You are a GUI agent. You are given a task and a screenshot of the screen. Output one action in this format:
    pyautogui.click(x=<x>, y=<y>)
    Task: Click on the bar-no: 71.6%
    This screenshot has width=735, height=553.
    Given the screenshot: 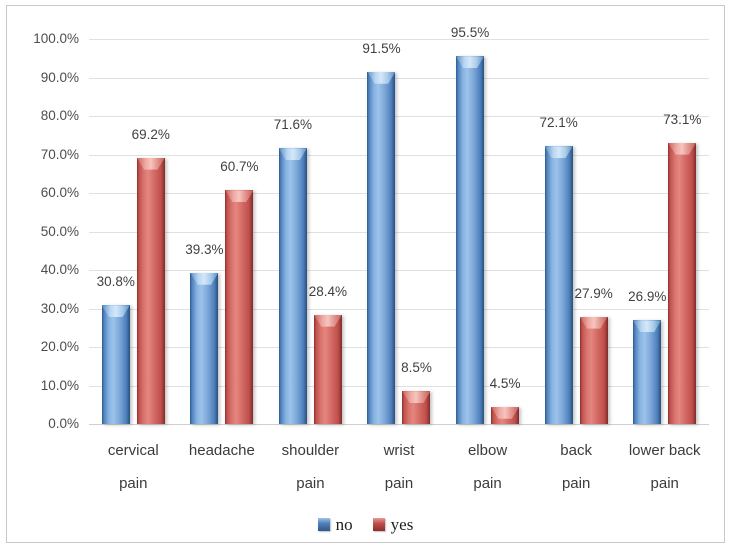 What is the action you would take?
    pyautogui.click(x=293, y=270)
    